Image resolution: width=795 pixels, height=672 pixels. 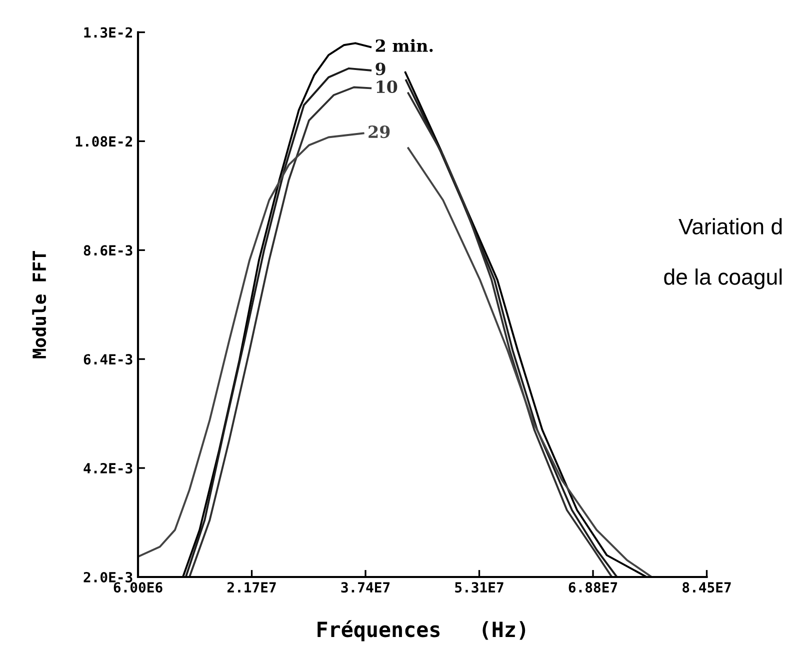 I want to click on x-tick-label: 8.45E7, so click(x=706, y=587).